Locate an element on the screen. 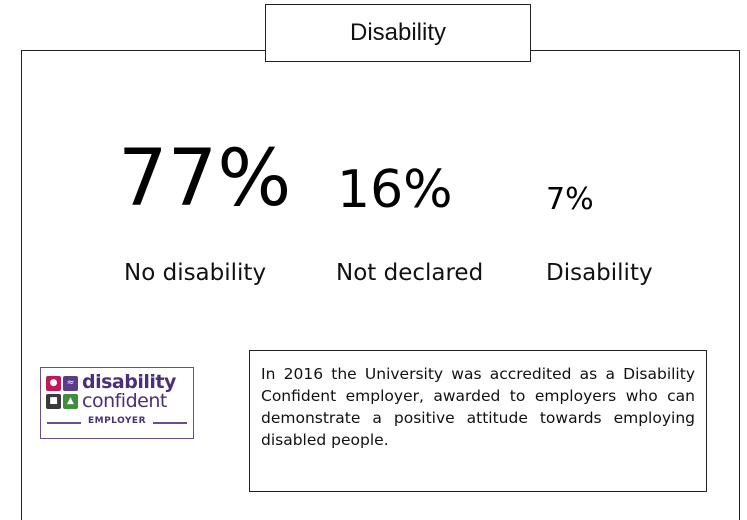 The image size is (747, 520). logo-word-employer: EMPLOYER is located at coordinates (117, 421).